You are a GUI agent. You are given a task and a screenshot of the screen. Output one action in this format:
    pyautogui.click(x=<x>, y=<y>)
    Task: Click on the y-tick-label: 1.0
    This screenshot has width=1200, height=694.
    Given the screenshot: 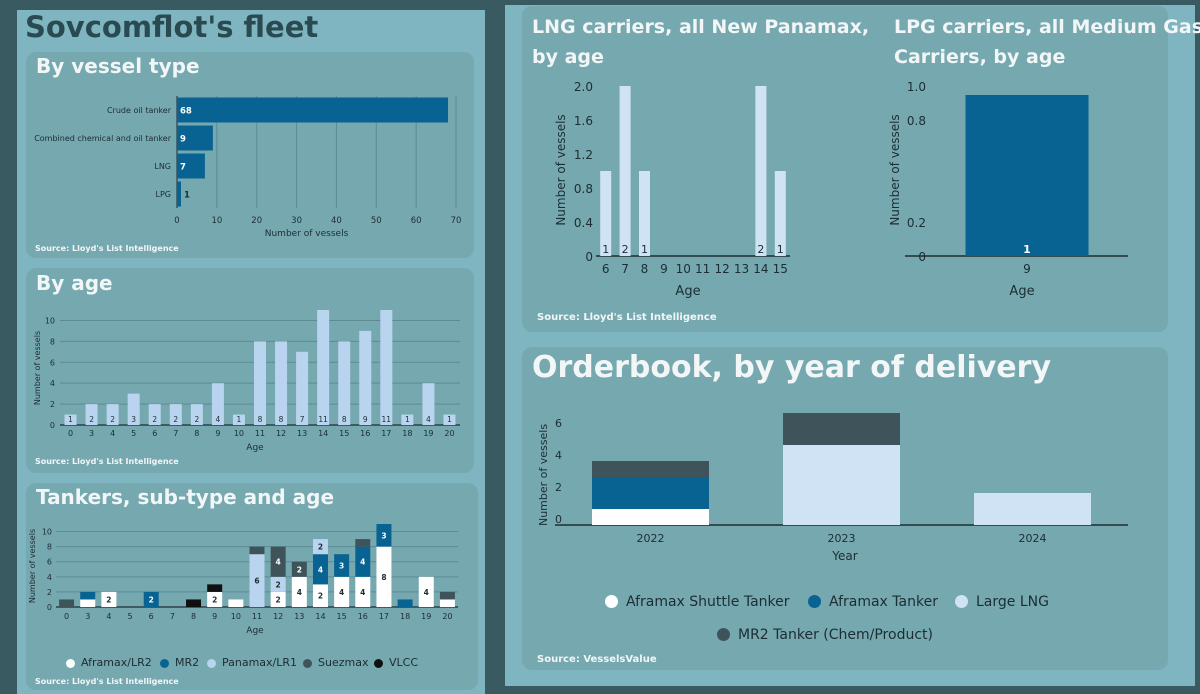 What is the action you would take?
    pyautogui.click(x=916, y=87)
    